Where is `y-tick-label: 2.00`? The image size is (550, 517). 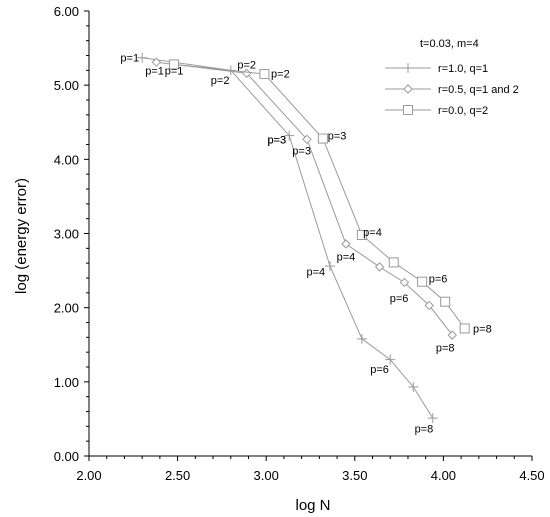
y-tick-label: 2.00 is located at coordinates (66, 308).